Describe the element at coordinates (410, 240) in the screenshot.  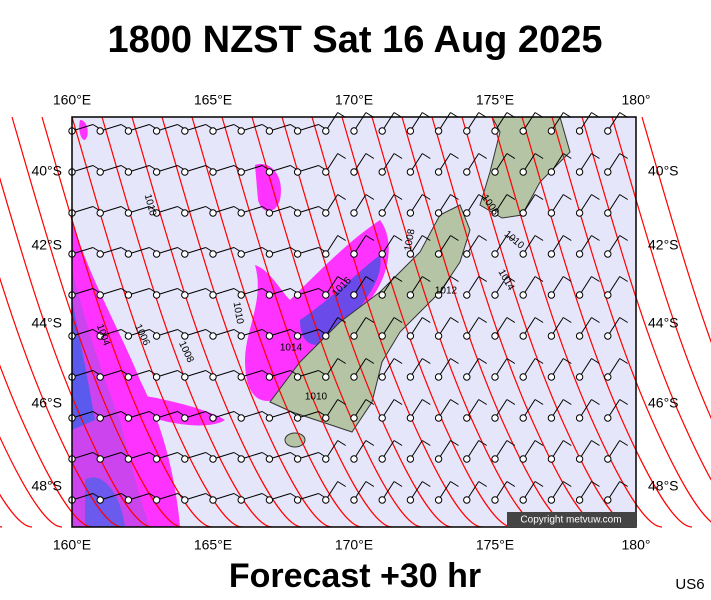
I see `isobar-label: 1008` at that location.